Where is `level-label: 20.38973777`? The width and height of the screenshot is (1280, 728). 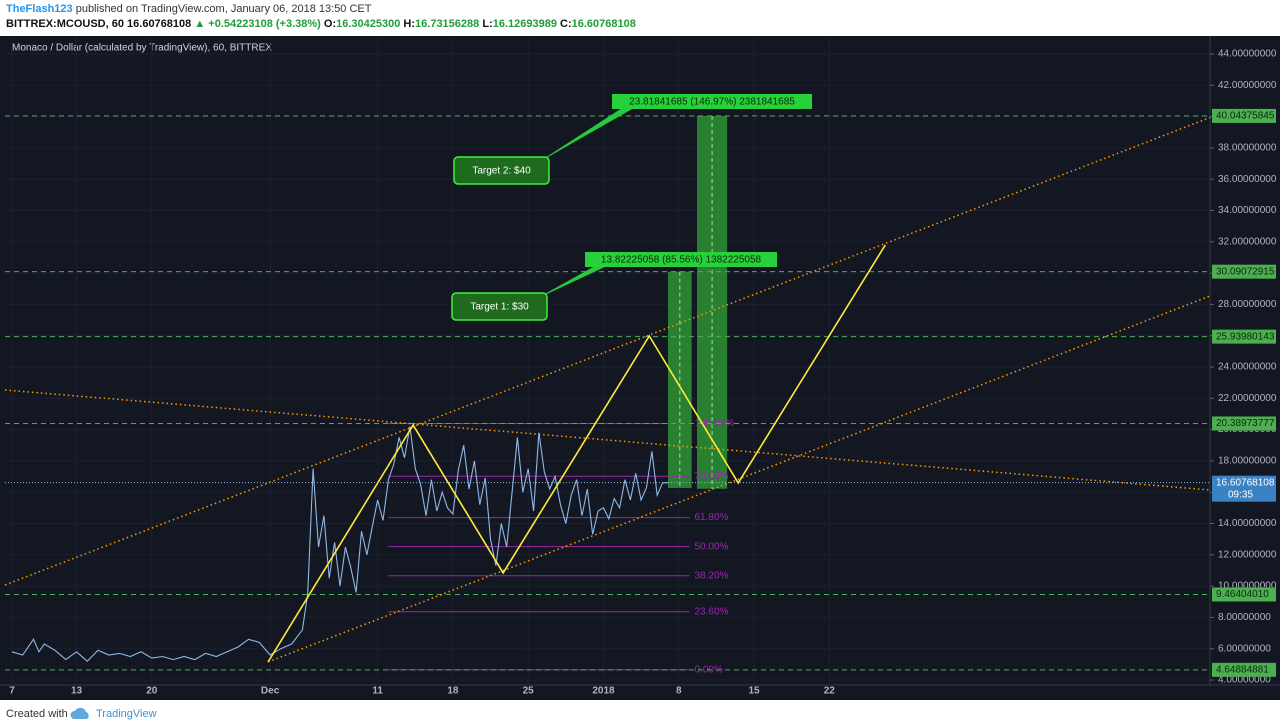
level-label: 20.38973777 is located at coordinates (1245, 423).